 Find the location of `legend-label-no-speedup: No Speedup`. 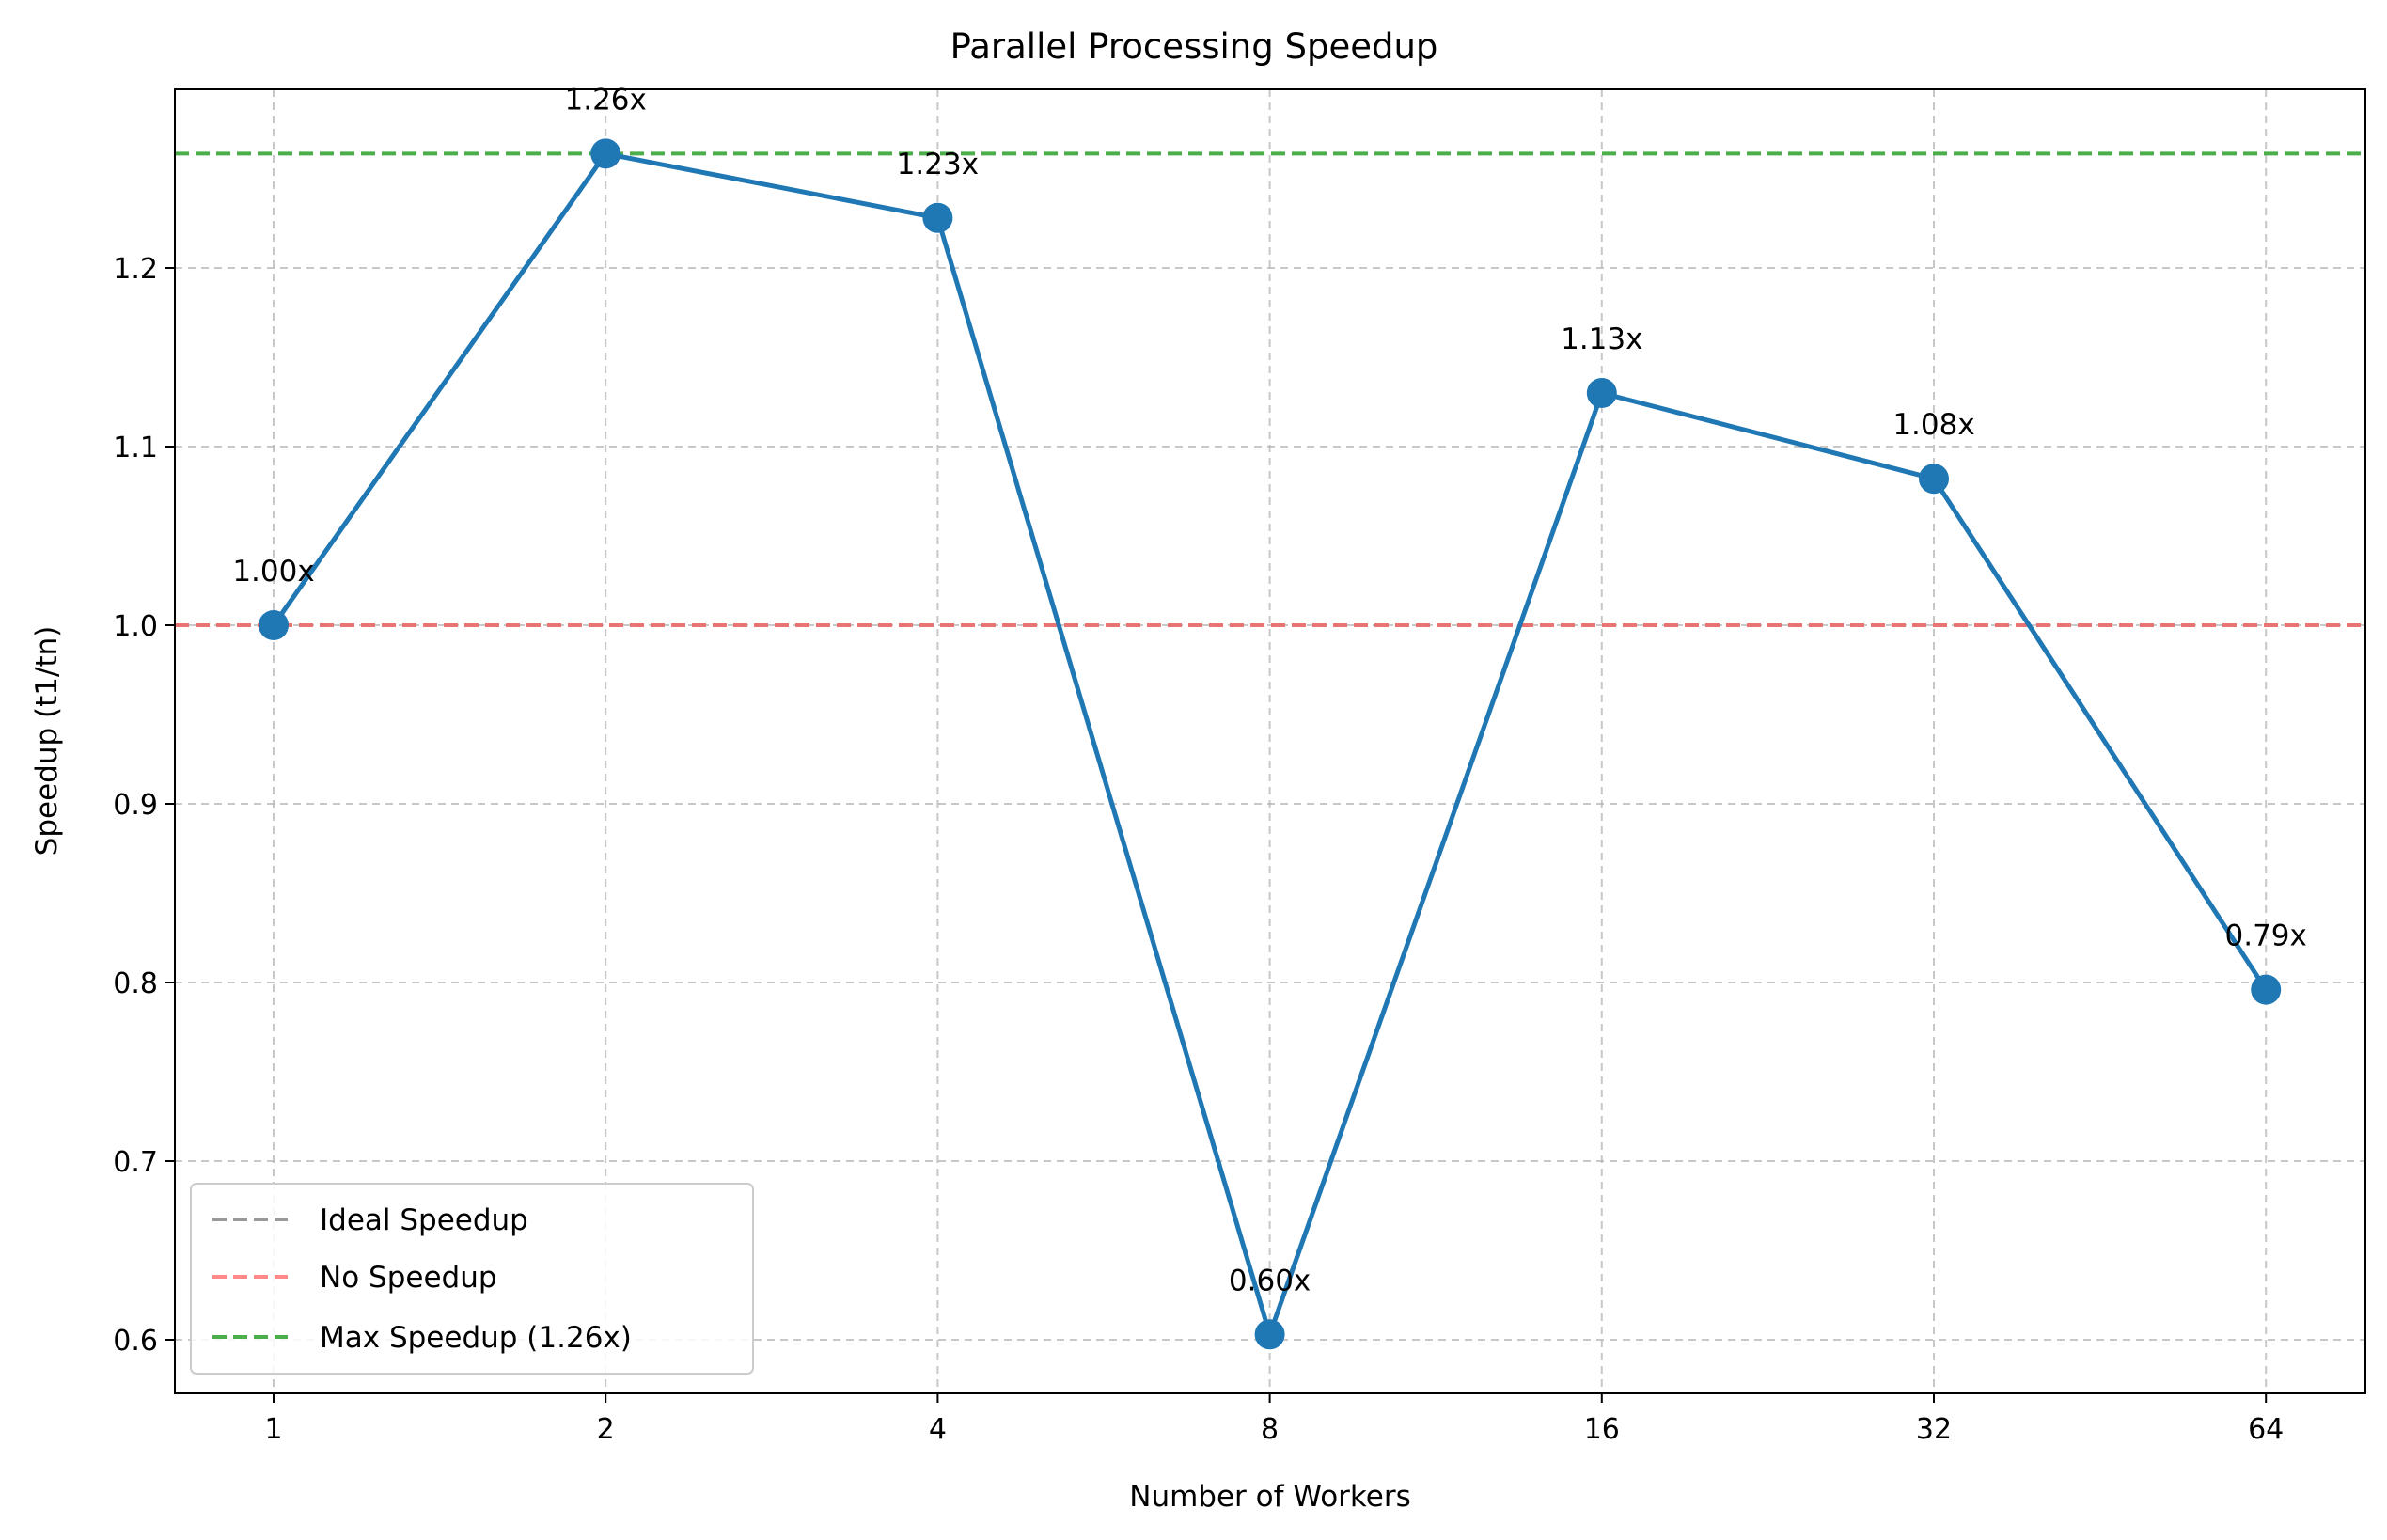

legend-label-no-speedup: No Speedup is located at coordinates (408, 1278).